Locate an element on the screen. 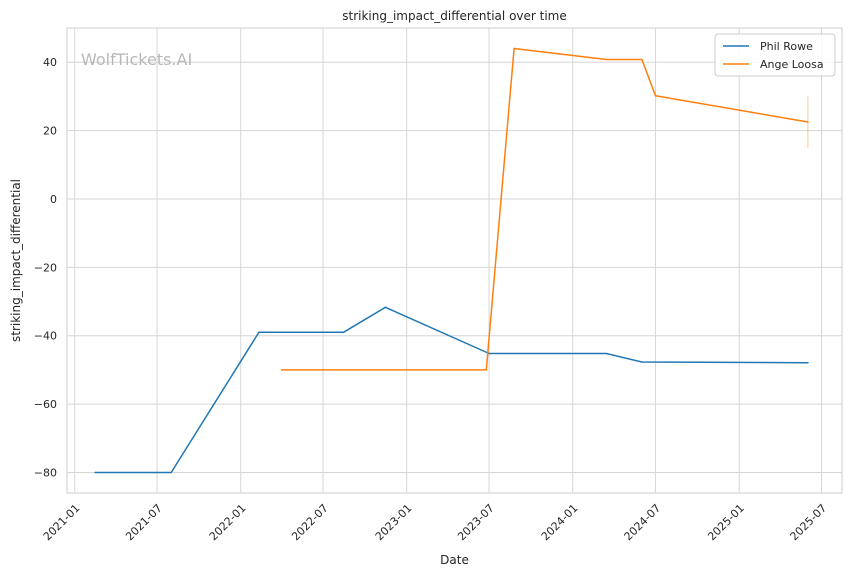 Image resolution: width=850 pixels, height=575 pixels. y-axis: −80 −60 −40 −20 0 20 40 is located at coordinates (45, 267).